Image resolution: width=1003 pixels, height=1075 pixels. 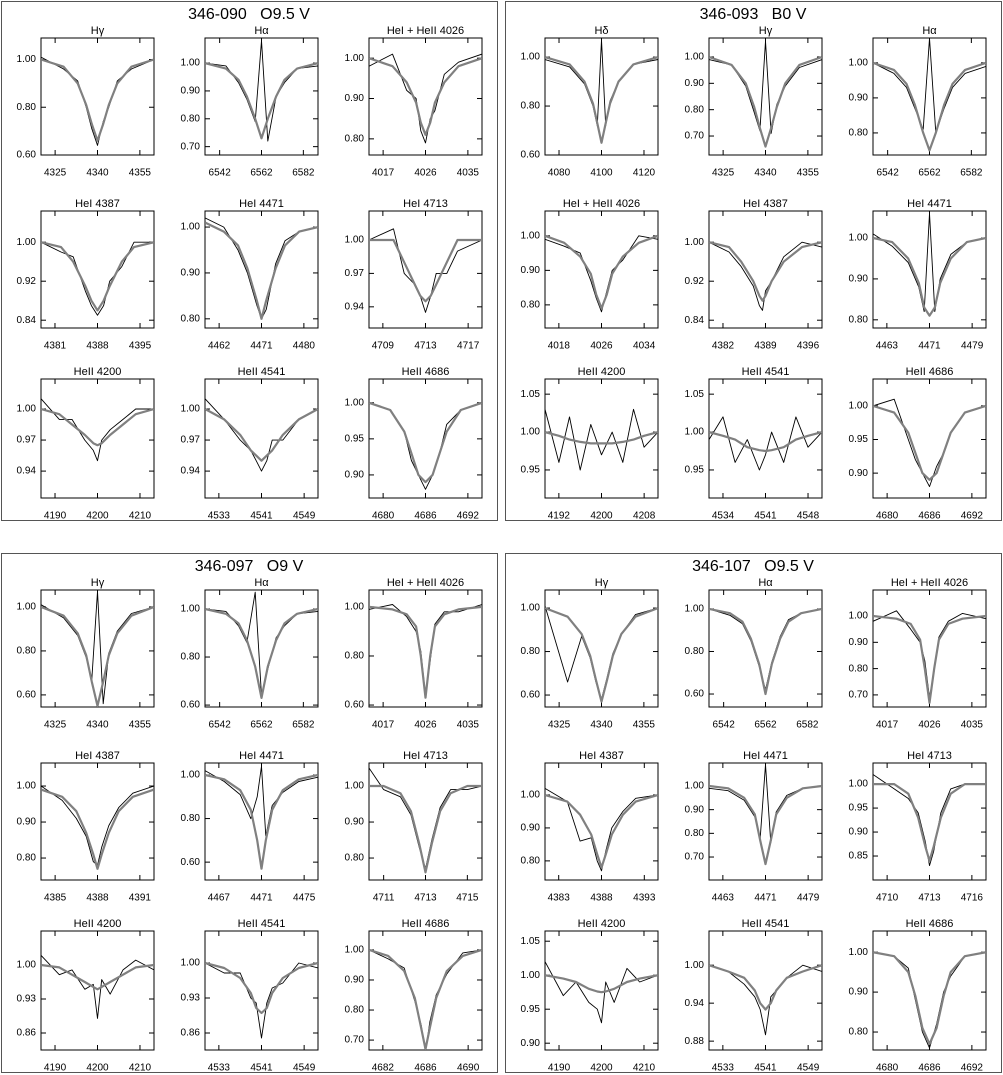 What do you see at coordinates (384, 898) in the screenshot?
I see `x-tick-label: 4711` at bounding box center [384, 898].